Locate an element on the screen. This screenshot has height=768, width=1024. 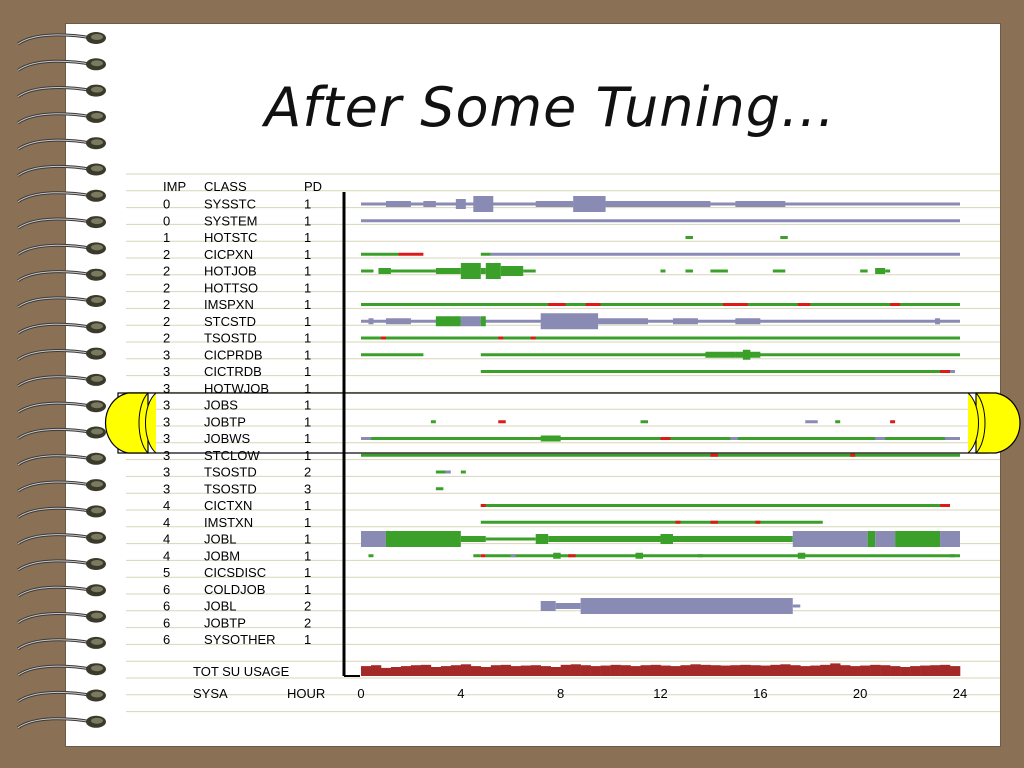
table-row: 5 CICSDISC 1 is located at coordinates (237, 572).